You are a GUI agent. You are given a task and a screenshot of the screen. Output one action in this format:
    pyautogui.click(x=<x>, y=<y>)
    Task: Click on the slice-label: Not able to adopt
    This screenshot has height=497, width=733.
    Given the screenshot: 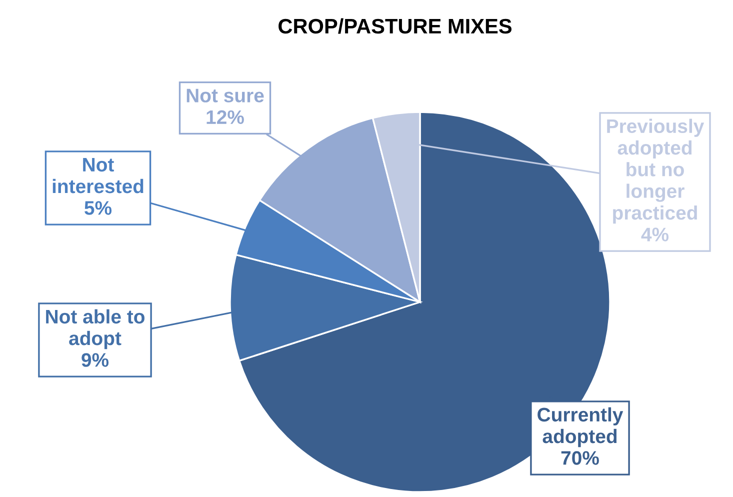 What is the action you would take?
    pyautogui.click(x=95, y=329)
    